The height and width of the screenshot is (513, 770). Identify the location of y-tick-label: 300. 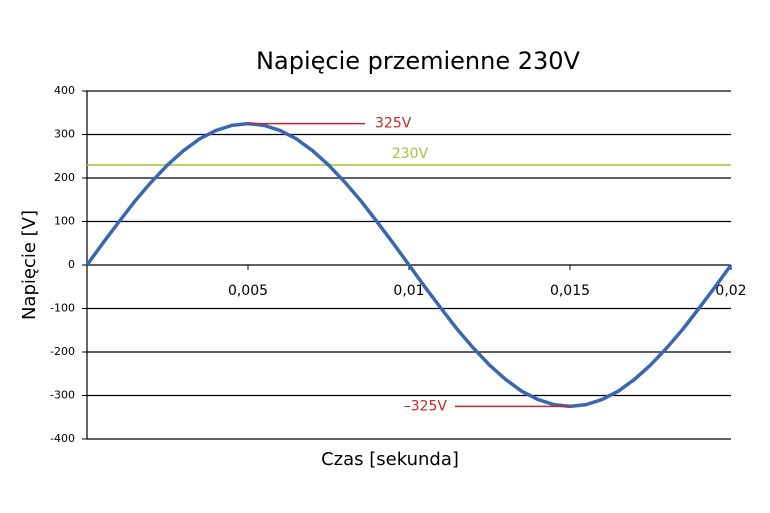
(64, 134).